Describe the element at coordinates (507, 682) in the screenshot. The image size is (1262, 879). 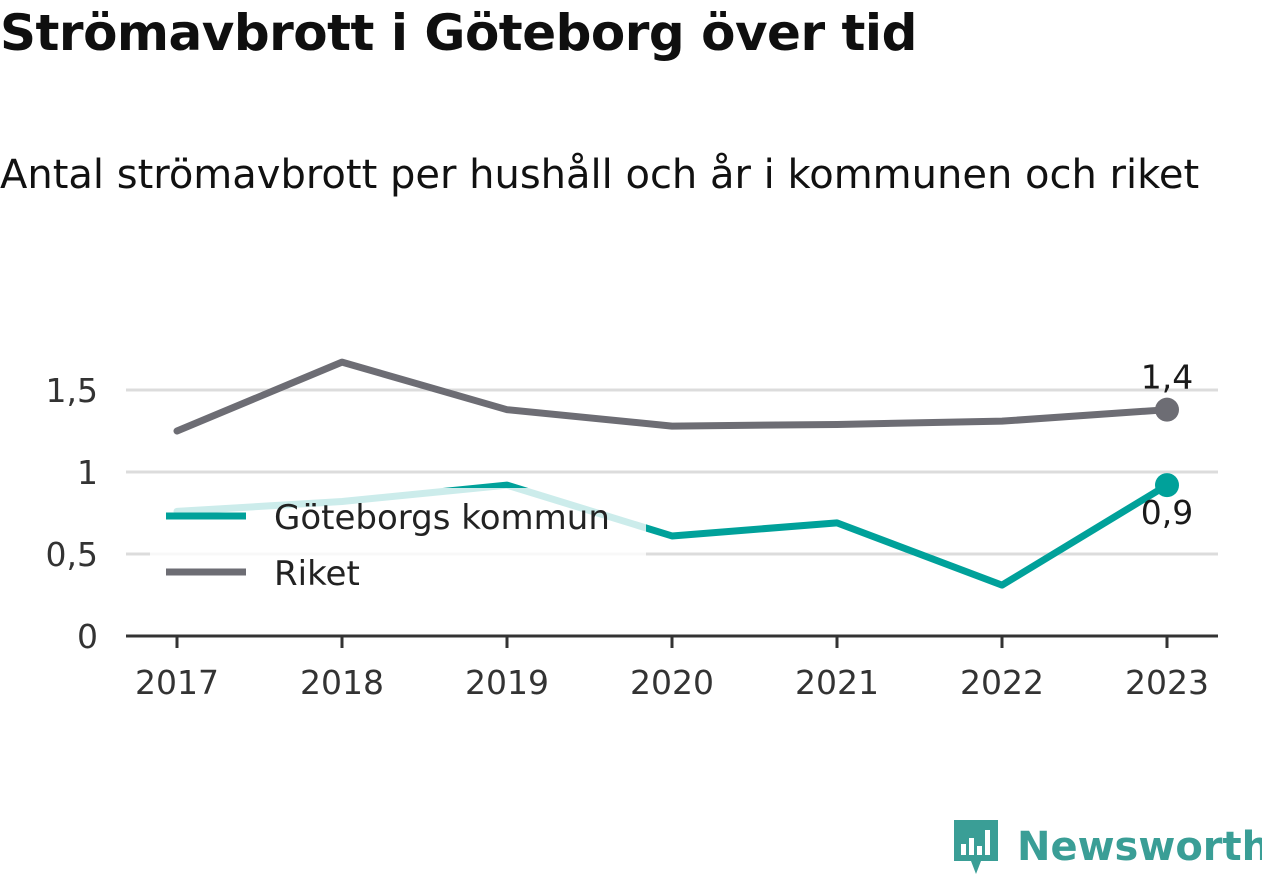
I see `x-tick-label: 2019` at that location.